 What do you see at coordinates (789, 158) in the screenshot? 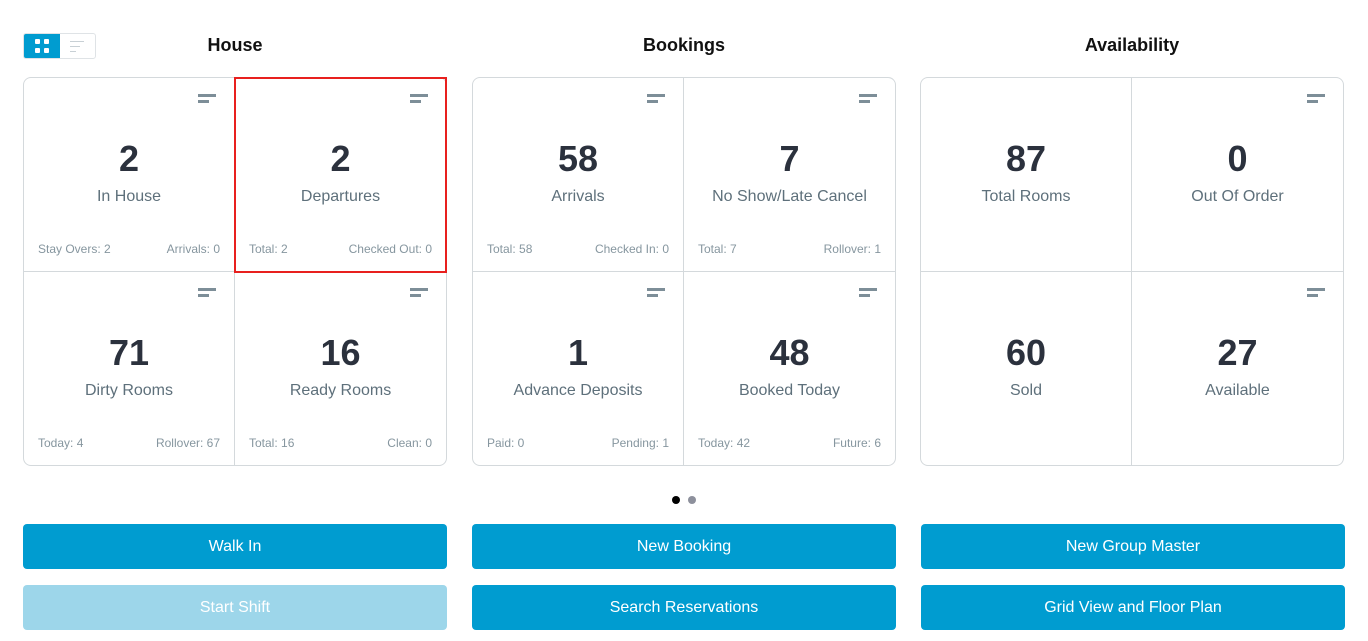
I see `stat-value: 7` at bounding box center [789, 158].